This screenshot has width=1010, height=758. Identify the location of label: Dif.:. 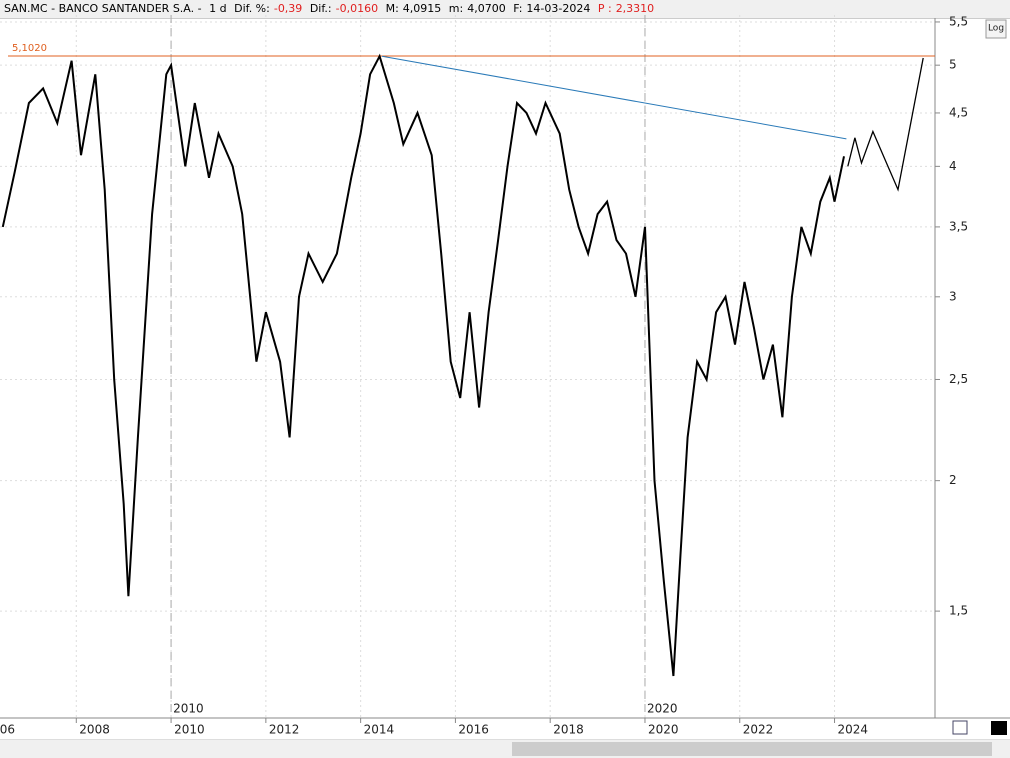
(320, 8).